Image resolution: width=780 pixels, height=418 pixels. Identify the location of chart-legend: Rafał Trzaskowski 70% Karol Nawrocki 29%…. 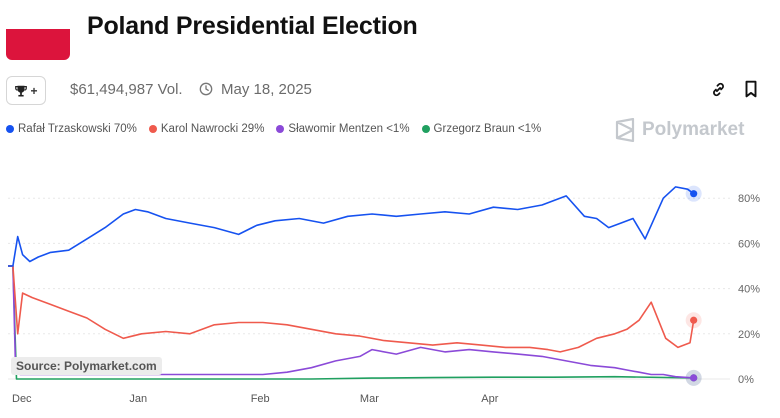
(273, 129).